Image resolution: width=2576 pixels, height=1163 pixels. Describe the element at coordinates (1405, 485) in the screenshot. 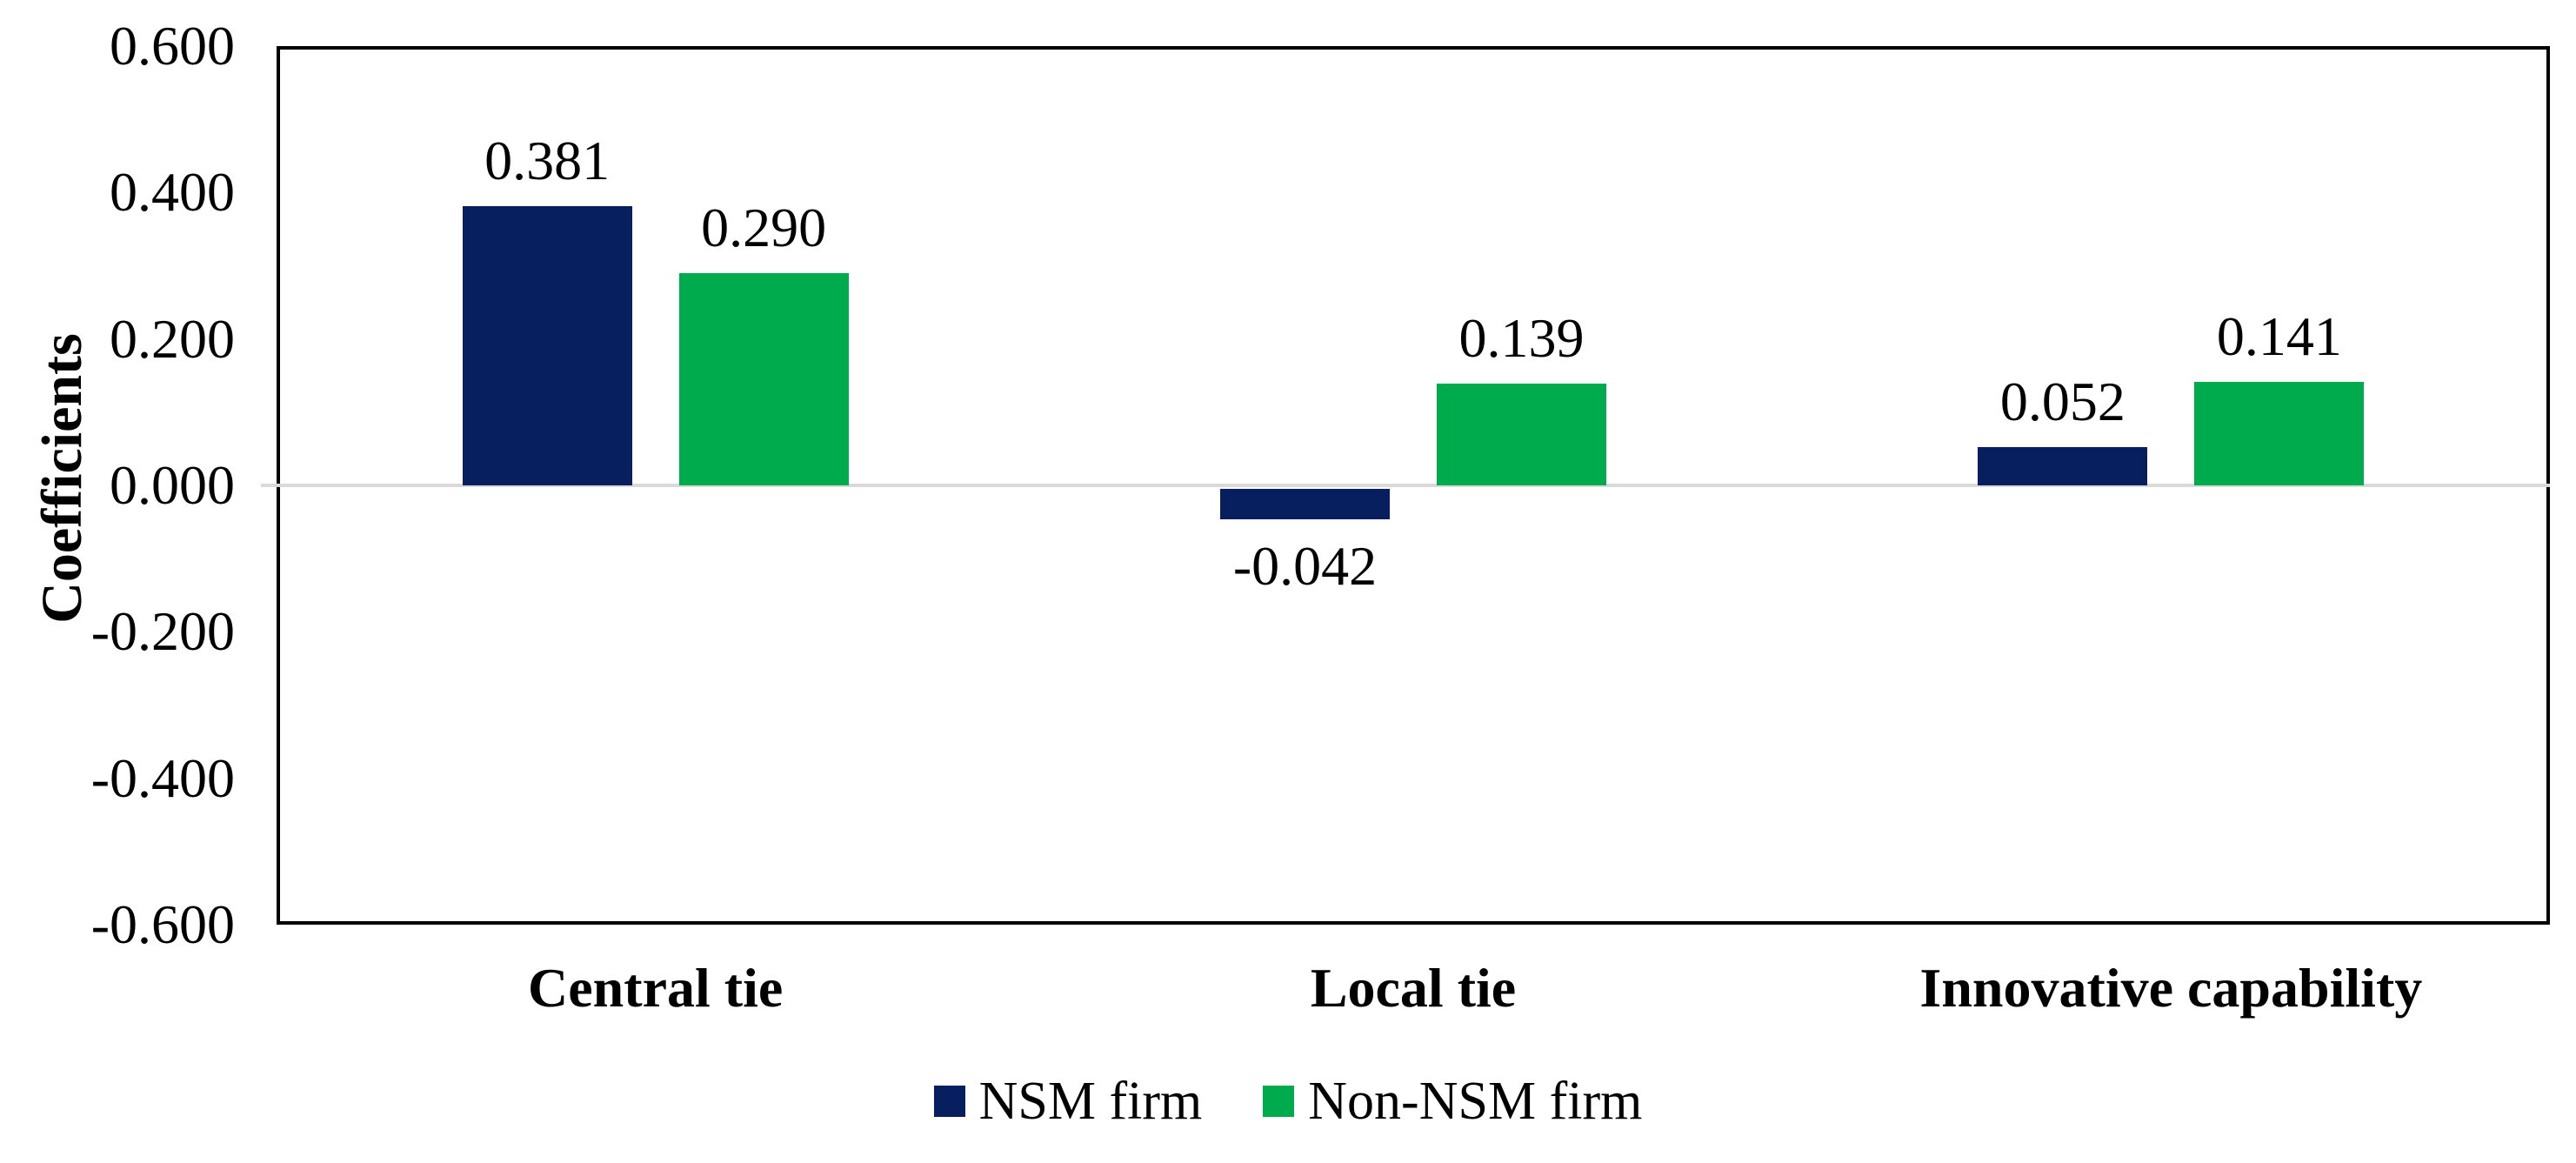

I see `zero-gridline` at that location.